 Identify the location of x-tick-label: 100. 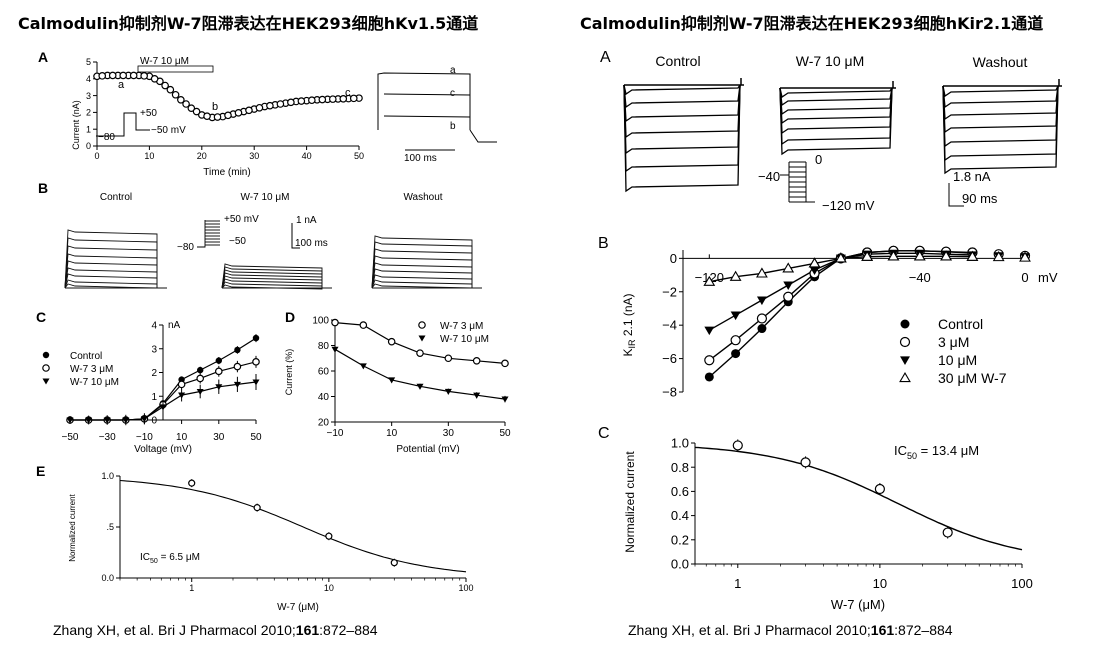
(1022, 583).